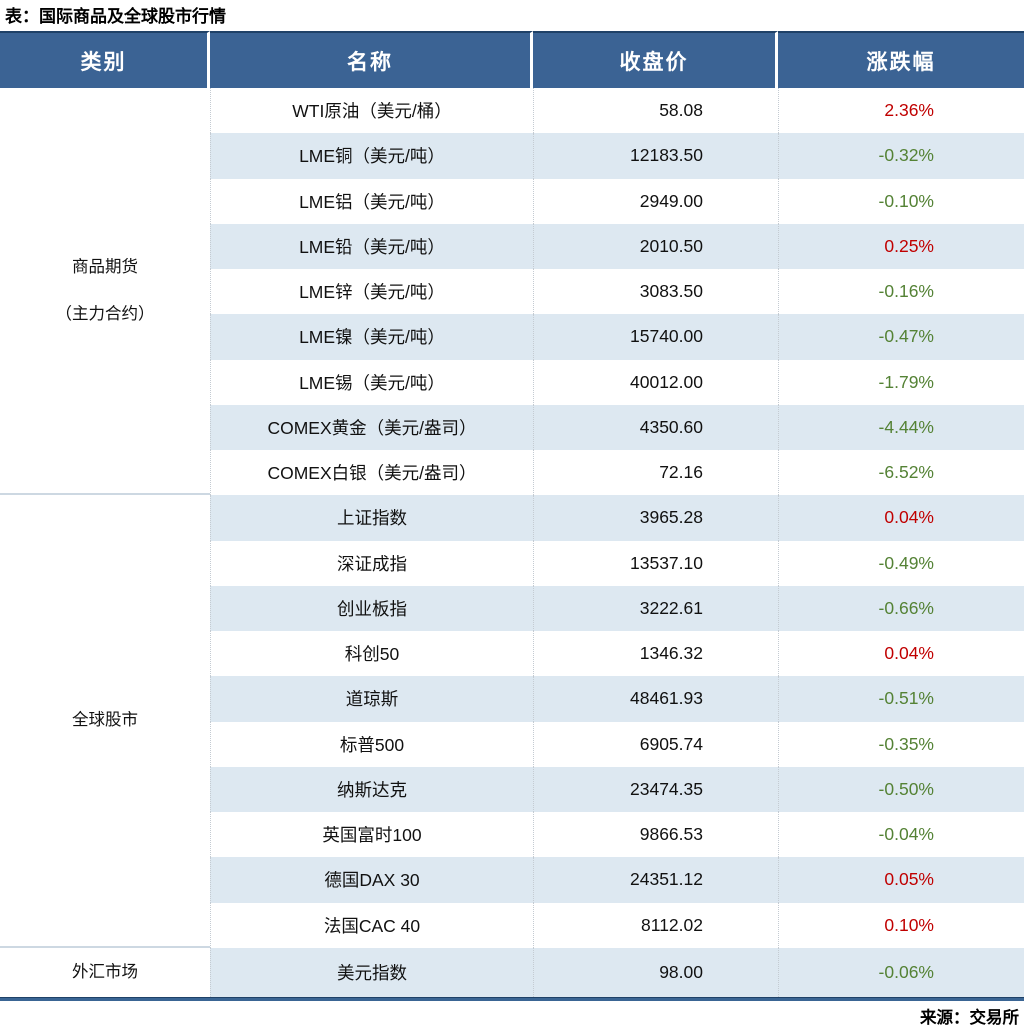  What do you see at coordinates (655, 473) in the screenshot?
I see `close-cell: 72.16` at bounding box center [655, 473].